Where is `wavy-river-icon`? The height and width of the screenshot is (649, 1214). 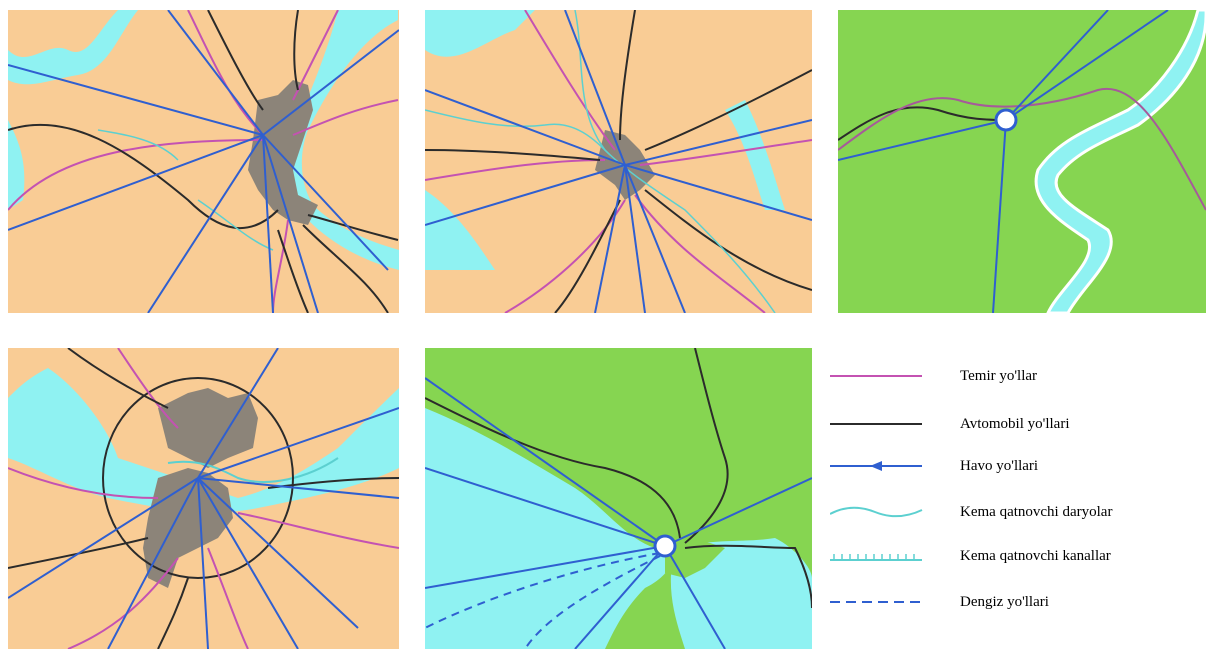 wavy-river-icon is located at coordinates (876, 512).